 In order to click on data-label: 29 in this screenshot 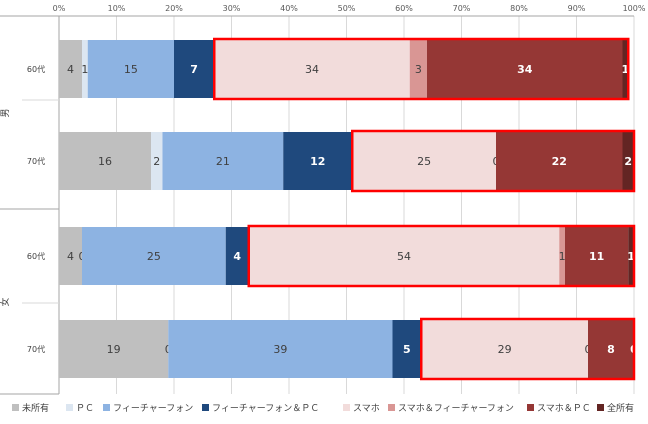, I will do `click(505, 349)`.